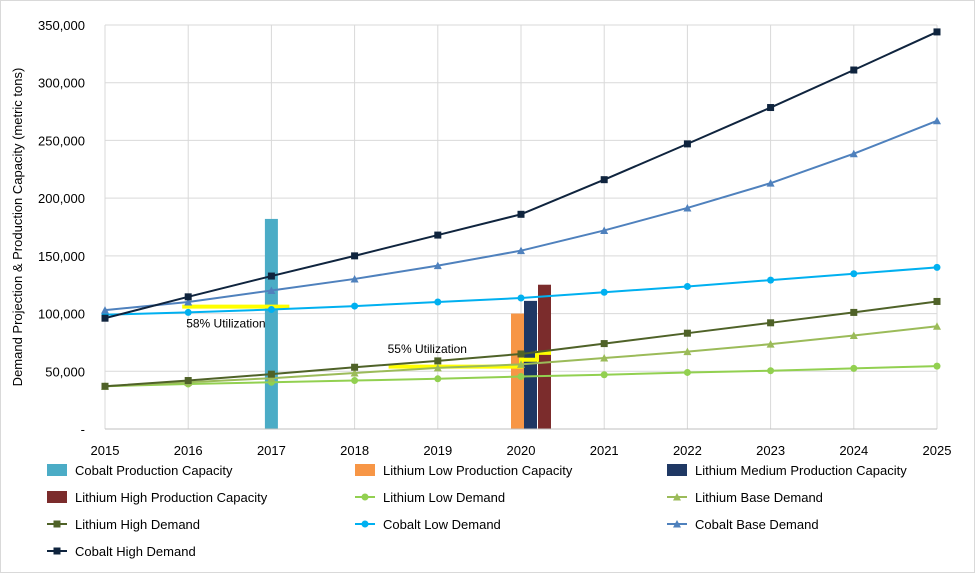  Describe the element at coordinates (770, 450) in the screenshot. I see `x-tick-label: 2023` at that location.